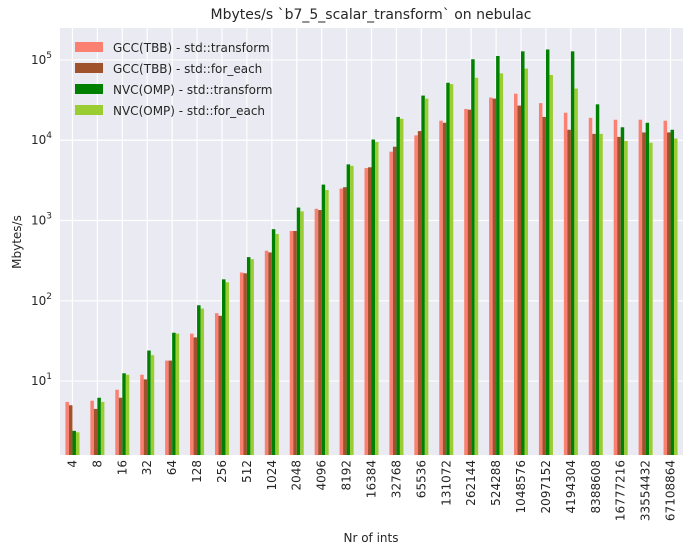 The width and height of the screenshot is (691, 554). I want to click on x-tick-label: 128, so click(197, 471).